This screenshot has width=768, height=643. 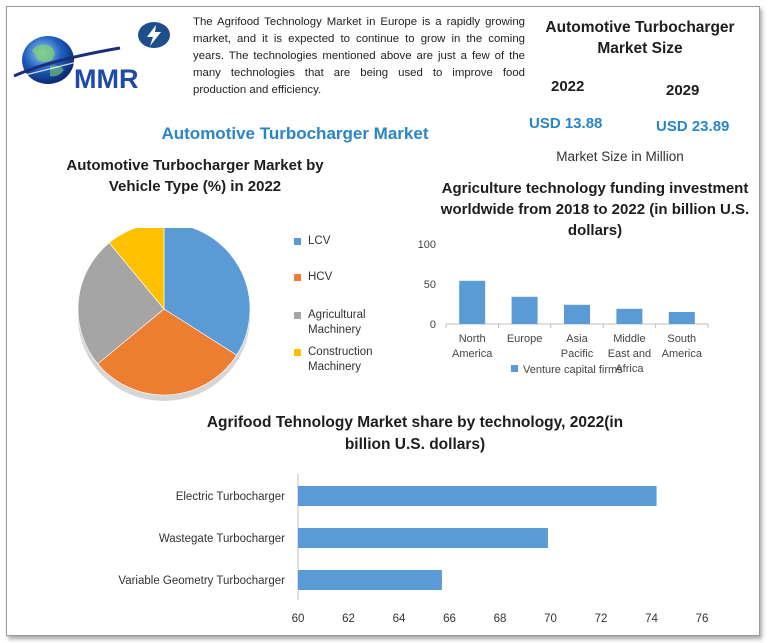 I want to click on x-tick-label: 74, so click(x=651, y=619).